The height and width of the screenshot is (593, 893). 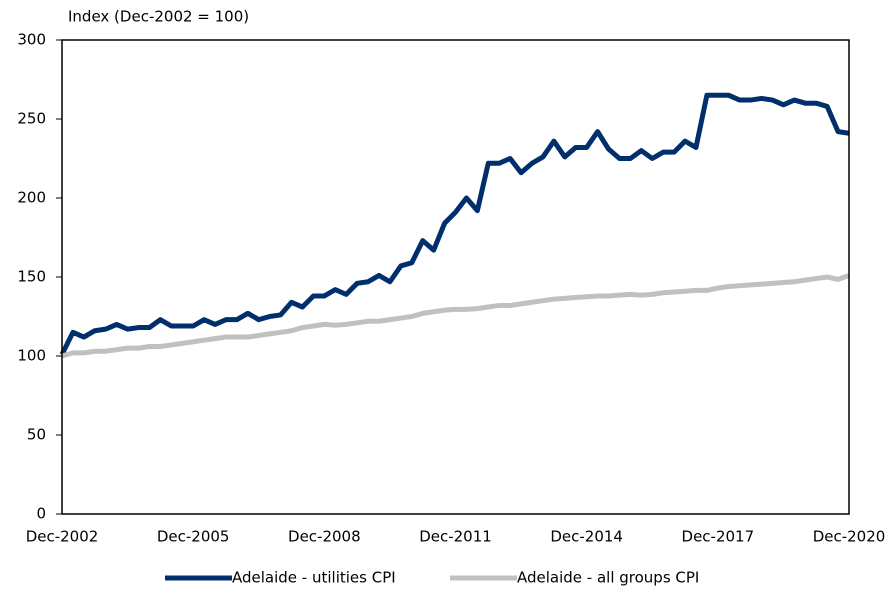 What do you see at coordinates (324, 537) in the screenshot?
I see `x-tick-label: Dec-2008` at bounding box center [324, 537].